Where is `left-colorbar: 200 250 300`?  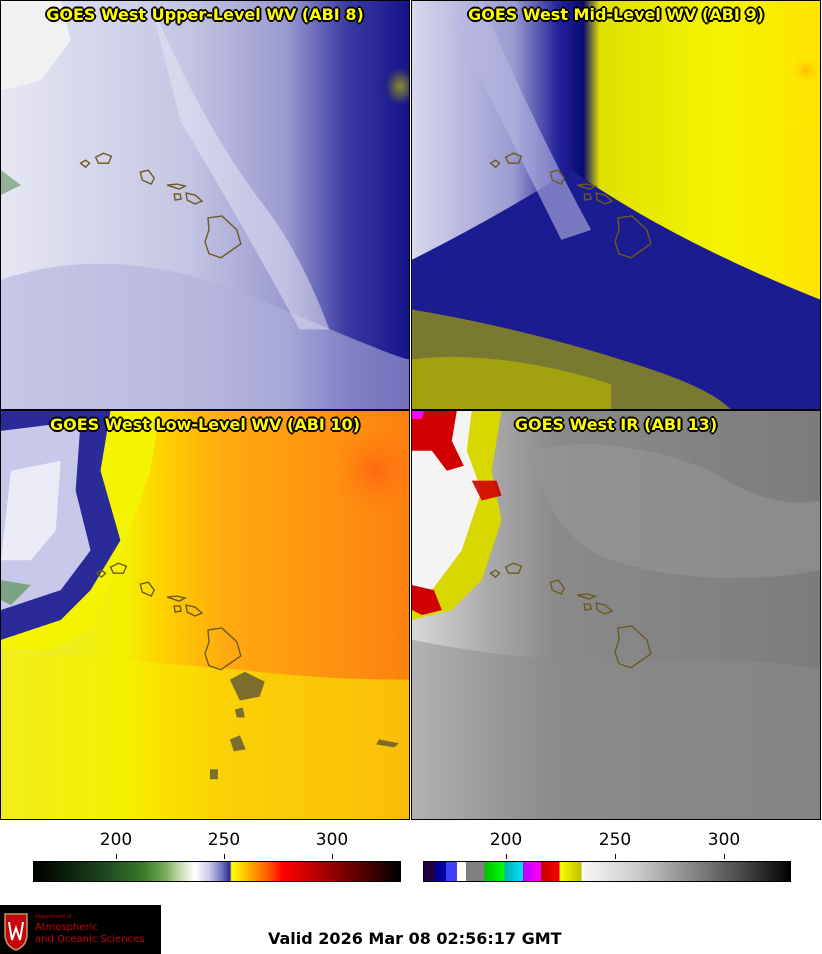
left-colorbar: 200 250 300 is located at coordinates (205, 857).